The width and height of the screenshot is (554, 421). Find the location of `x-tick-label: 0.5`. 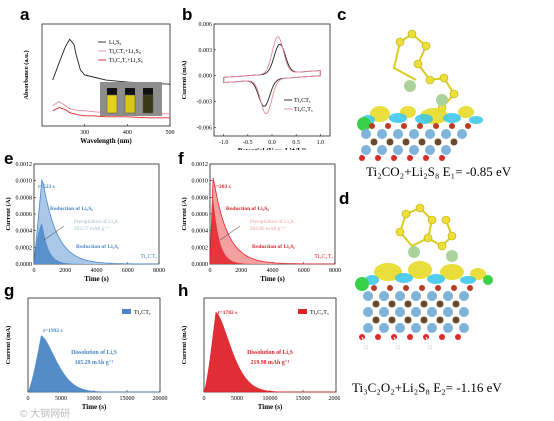

x-tick-label: 0.5 is located at coordinates (296, 143).